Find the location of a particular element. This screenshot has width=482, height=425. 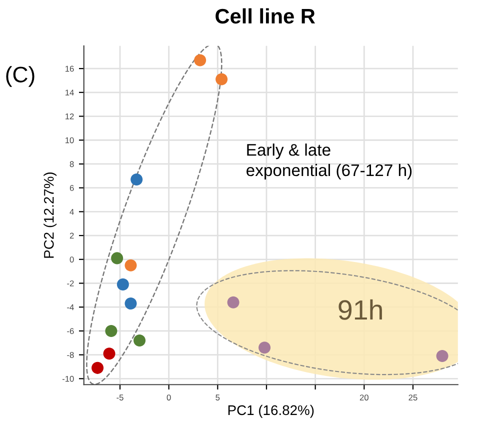

y-tick-label: -6 is located at coordinates (70, 331).